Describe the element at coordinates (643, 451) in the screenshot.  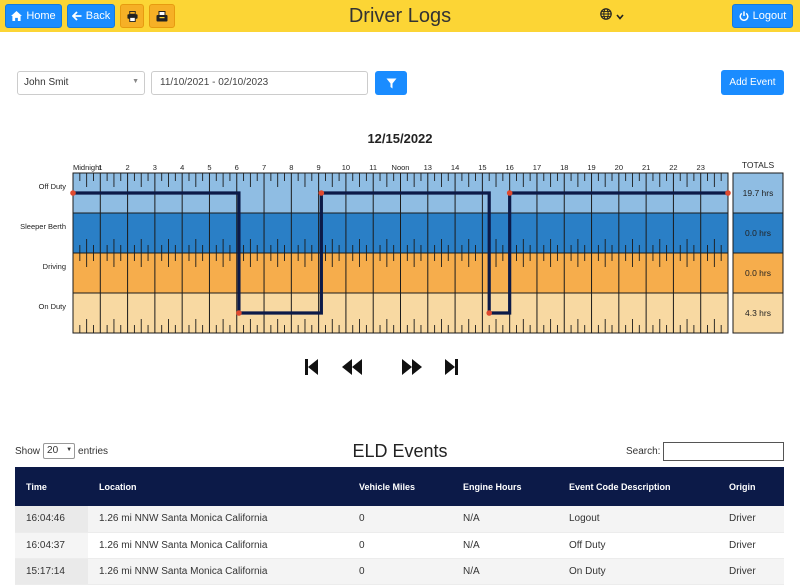
I see `search-label: Search:` at that location.